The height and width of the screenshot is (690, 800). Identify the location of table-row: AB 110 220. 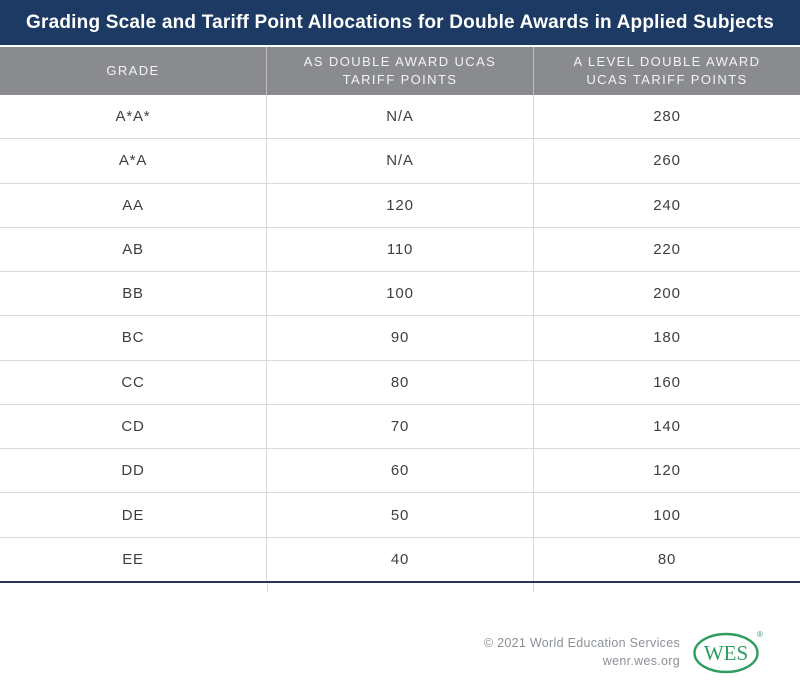
(400, 250).